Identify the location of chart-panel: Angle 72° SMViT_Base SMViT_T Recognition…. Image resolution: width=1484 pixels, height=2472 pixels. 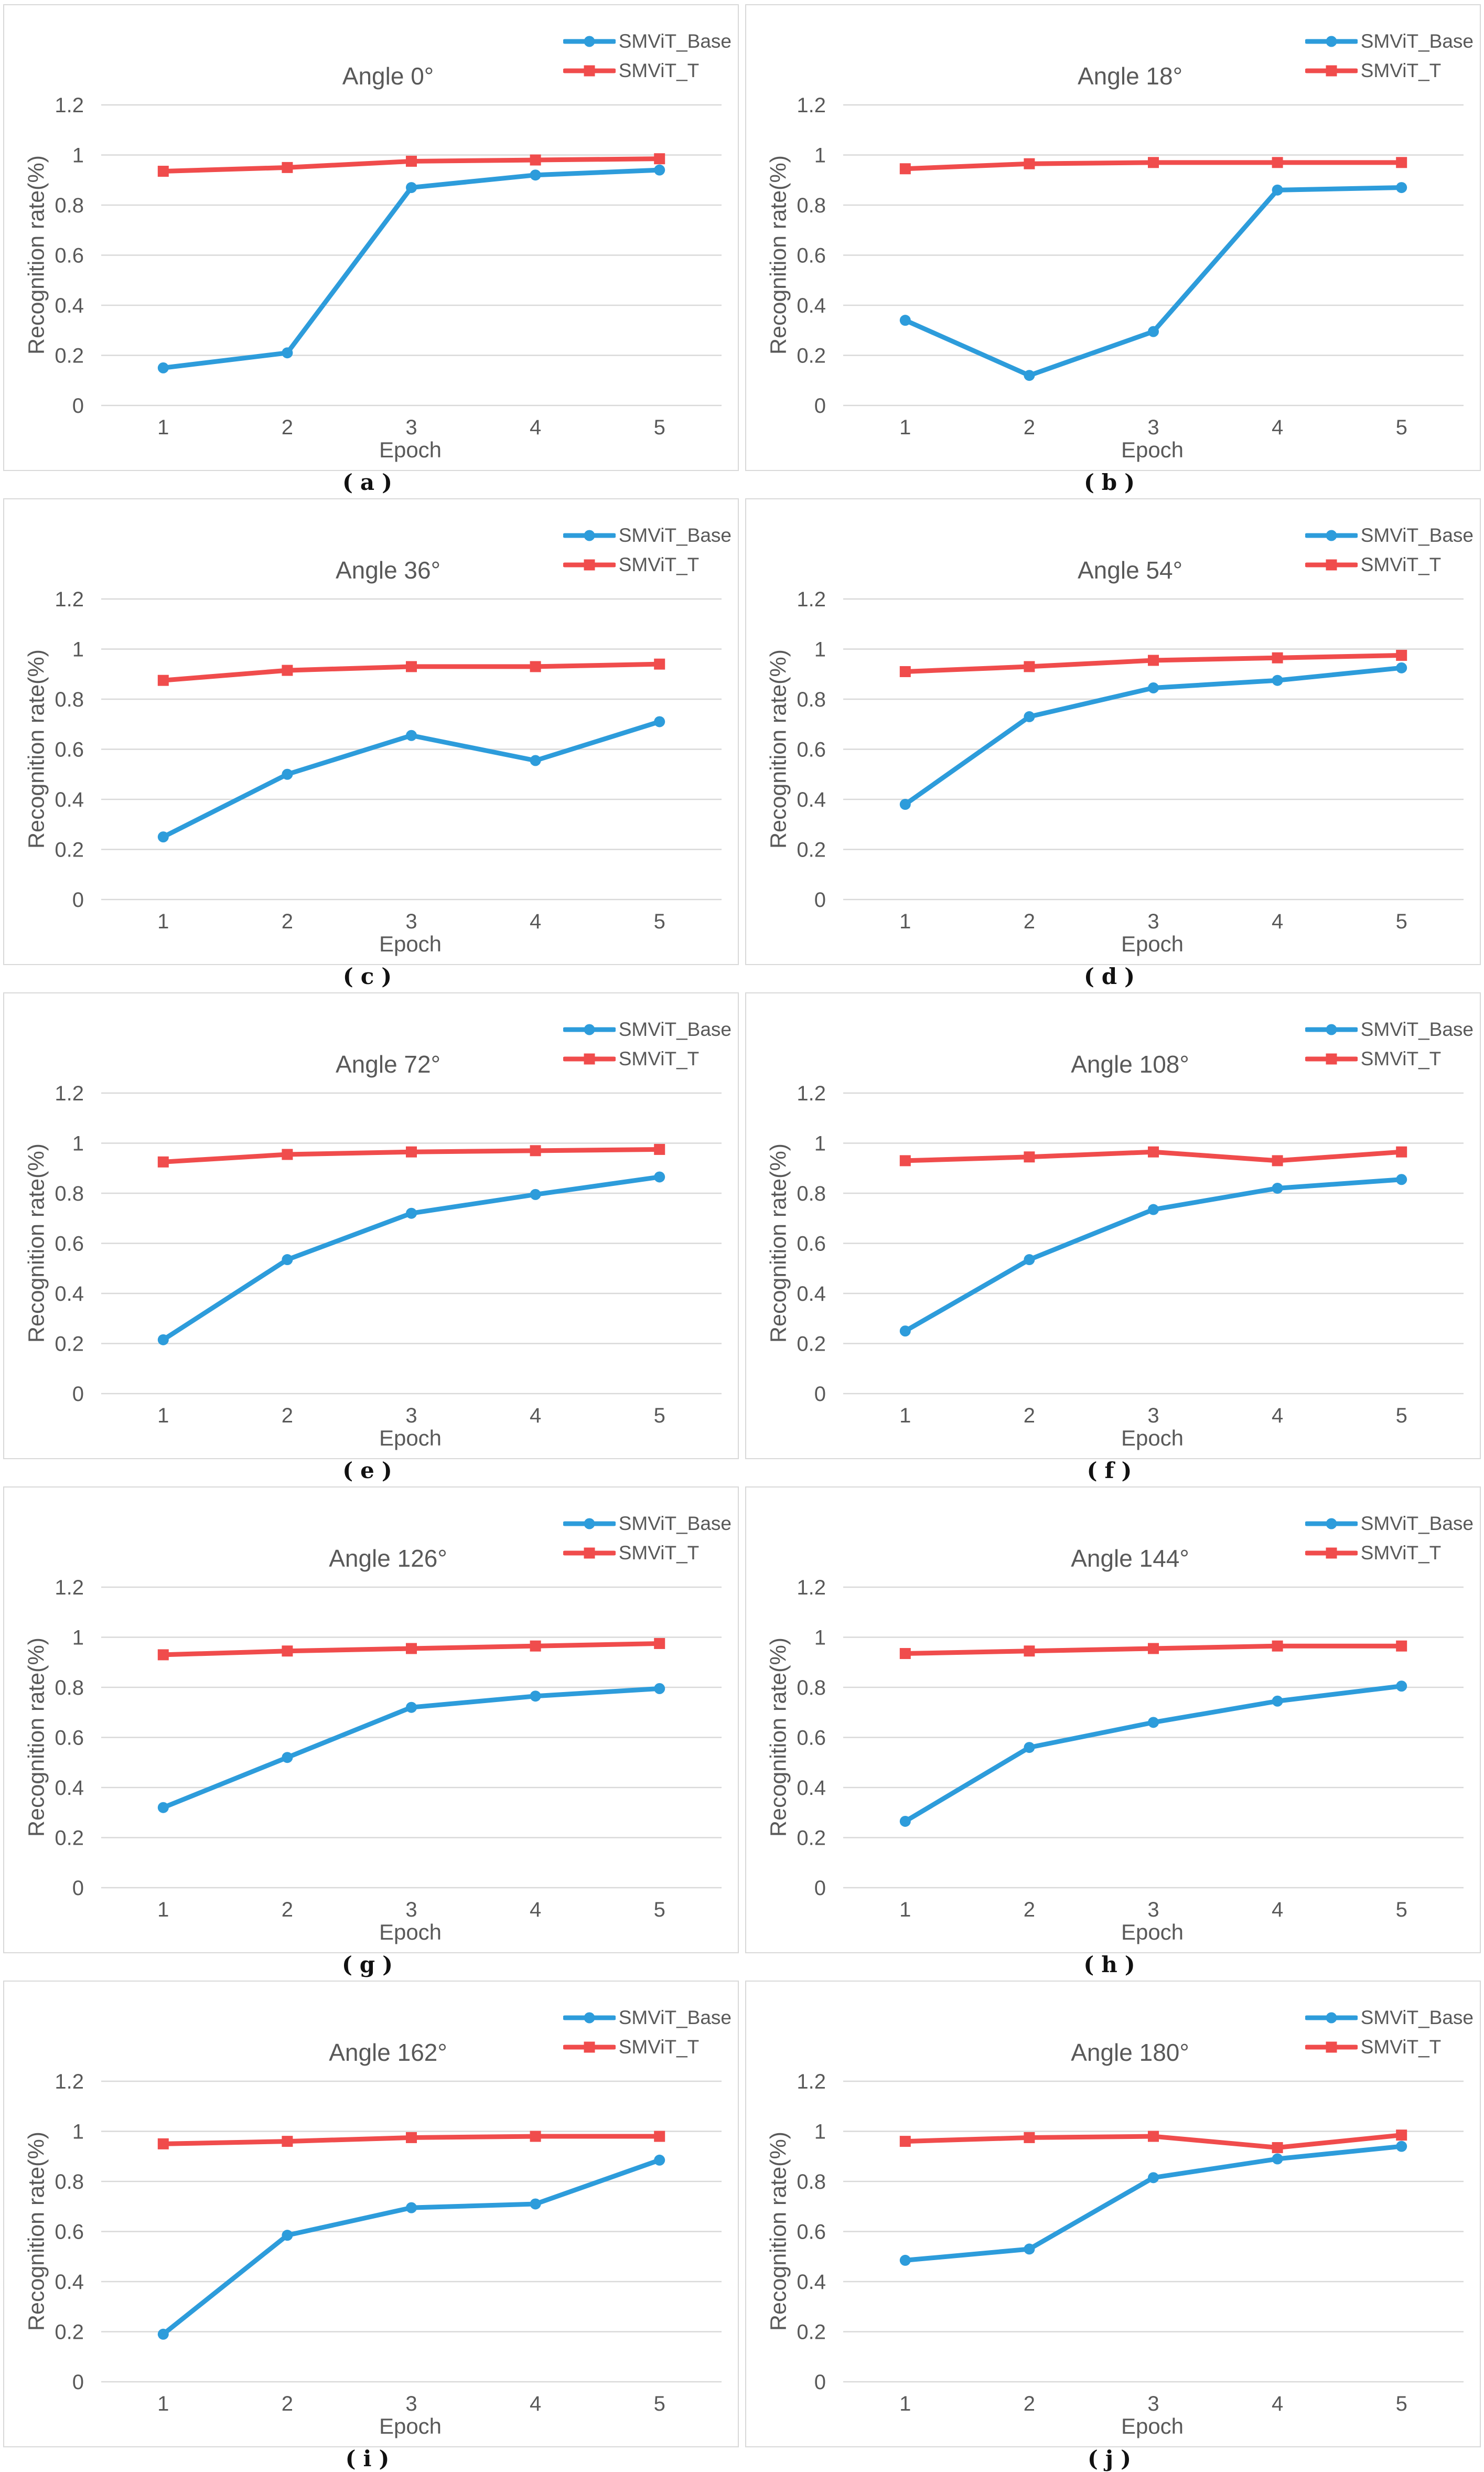
(371, 1237).